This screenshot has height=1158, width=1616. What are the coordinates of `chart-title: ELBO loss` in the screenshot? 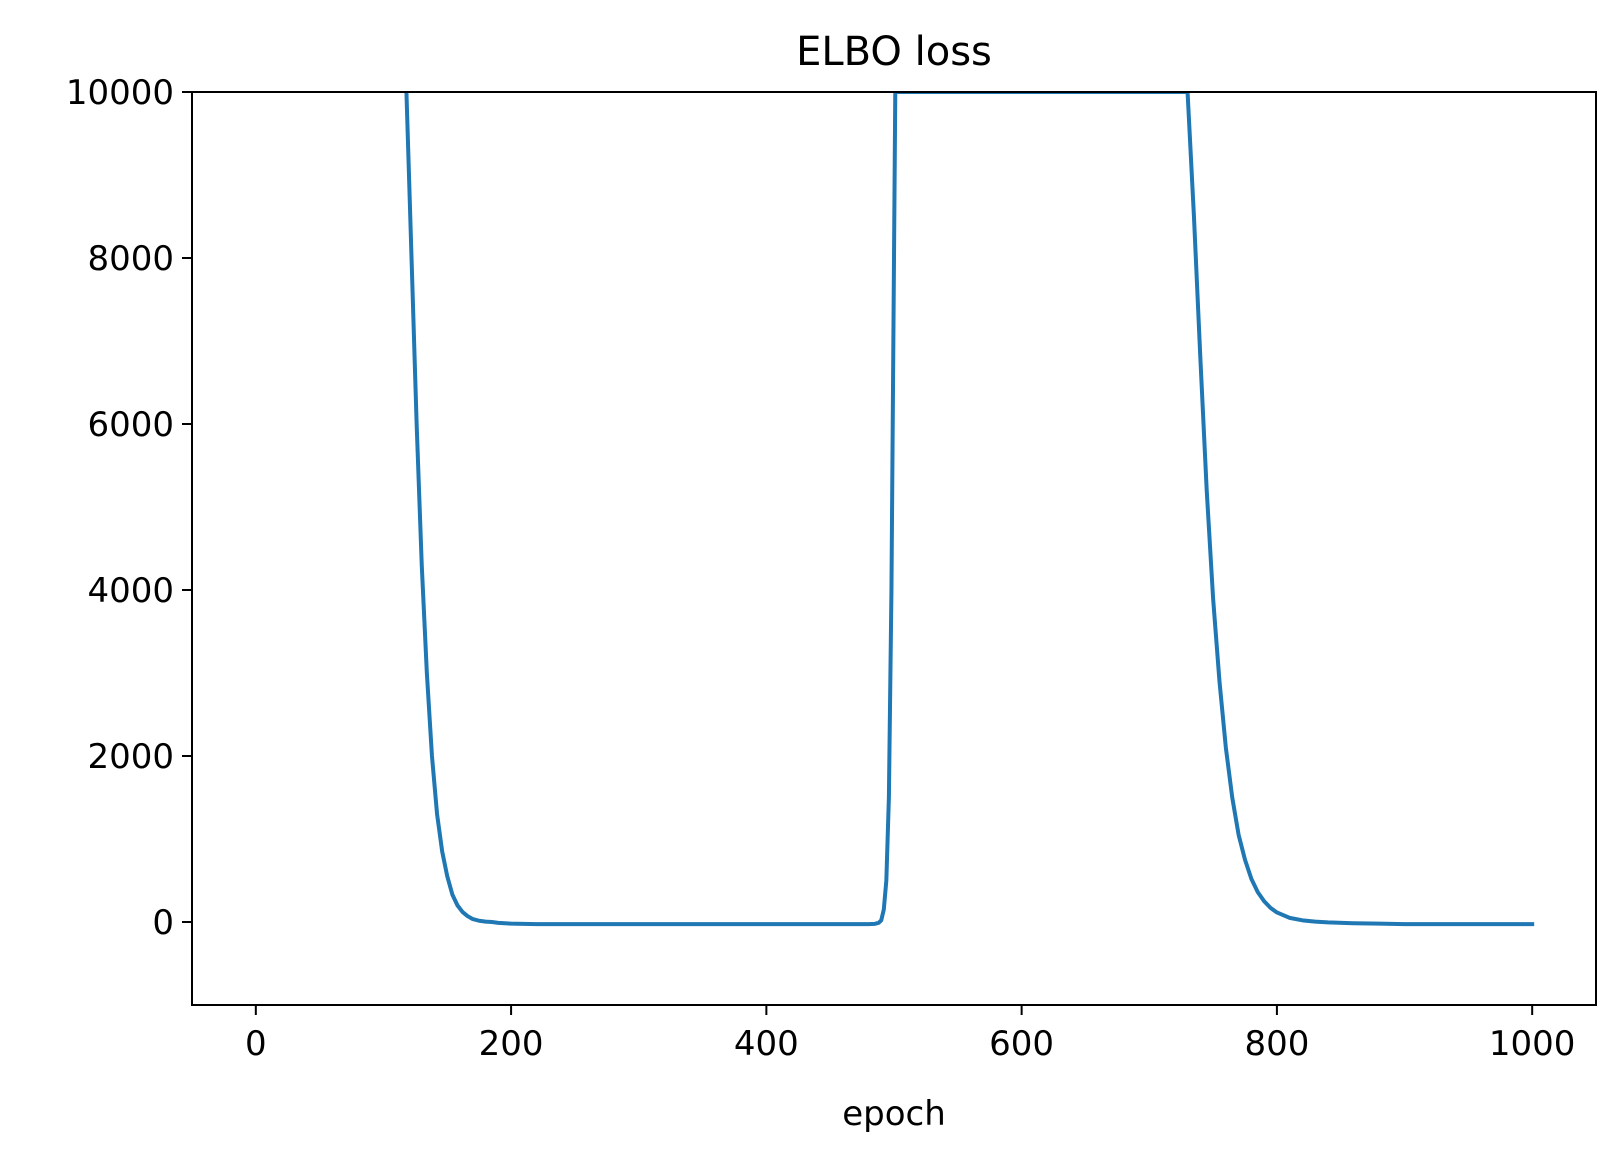 It's located at (894, 52).